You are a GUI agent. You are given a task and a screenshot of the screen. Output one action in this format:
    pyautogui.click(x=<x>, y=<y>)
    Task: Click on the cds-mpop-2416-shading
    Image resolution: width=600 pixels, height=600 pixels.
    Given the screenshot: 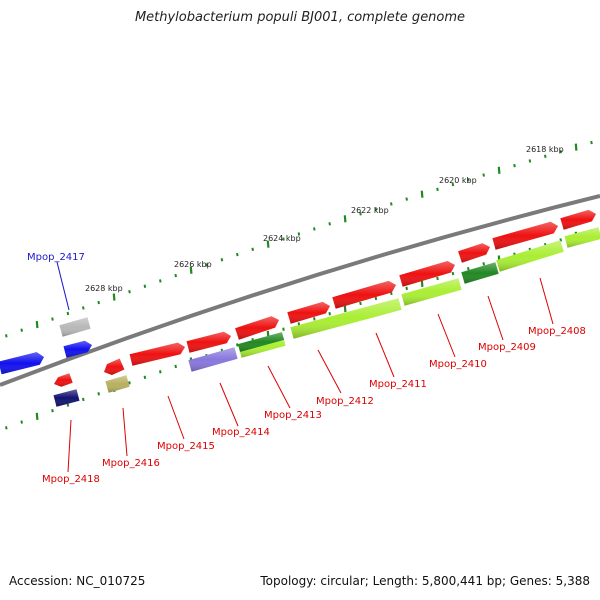 What is the action you would take?
    pyautogui.click(x=114, y=366)
    